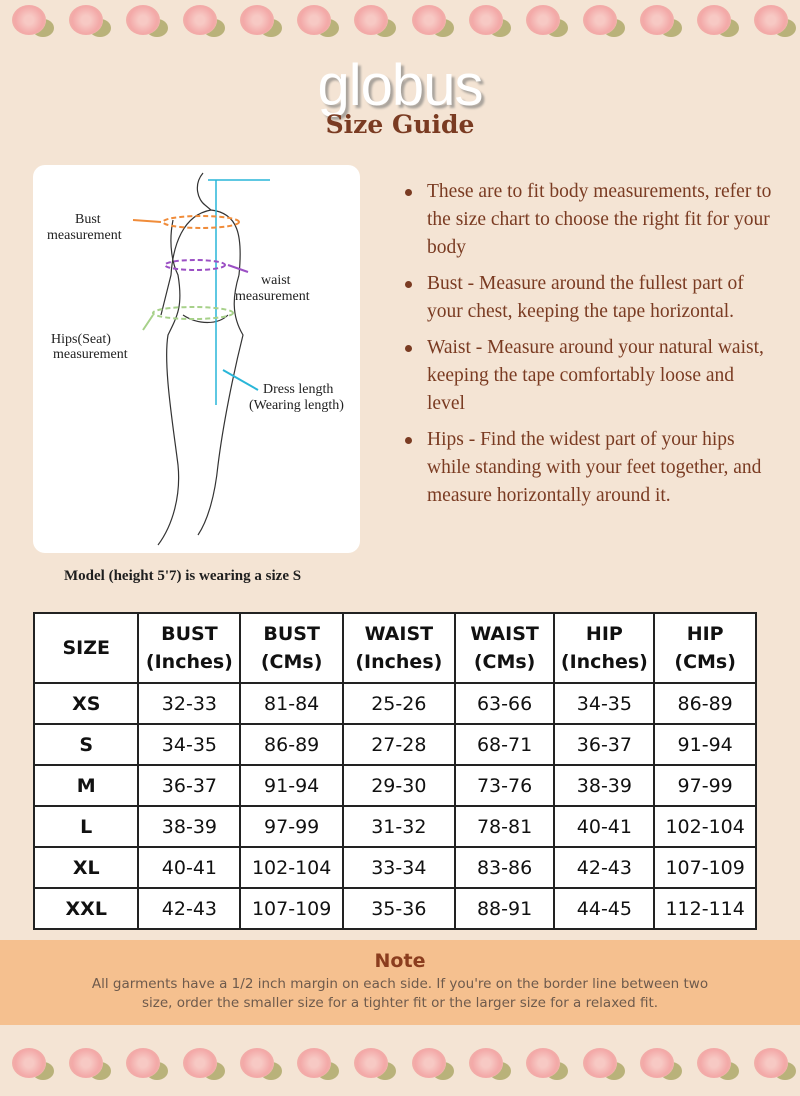 The width and height of the screenshot is (800, 1096). What do you see at coordinates (398, 785) in the screenshot?
I see `measurement-cell: 29-30` at bounding box center [398, 785].